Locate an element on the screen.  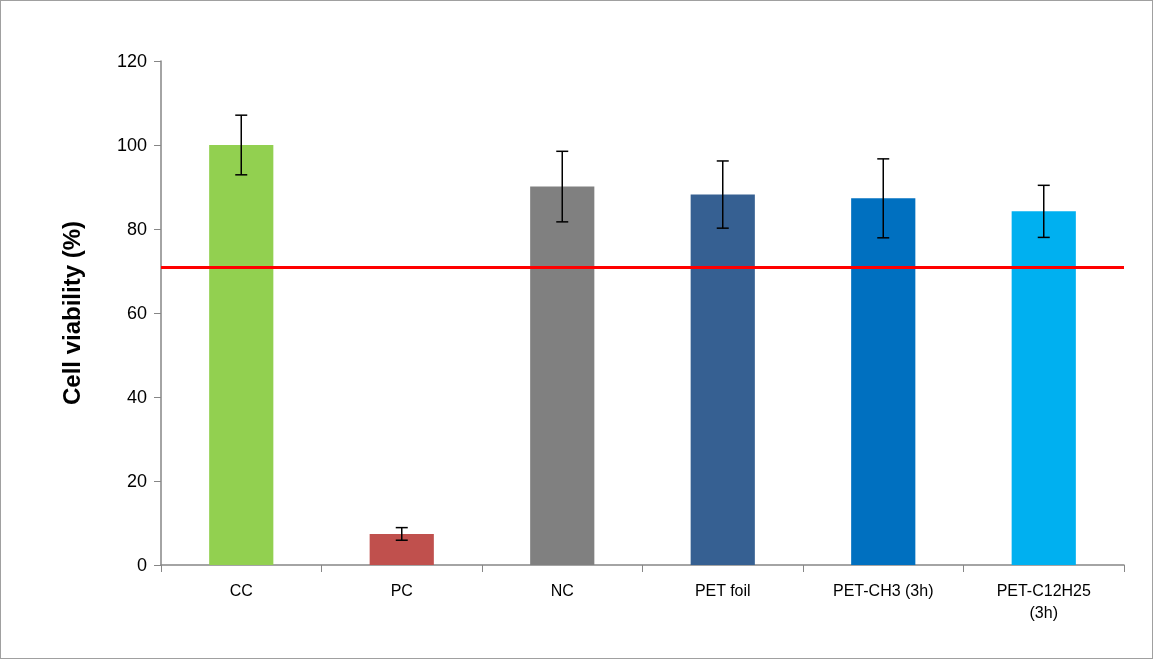
x-tick-label: PET foil is located at coordinates (722, 590).